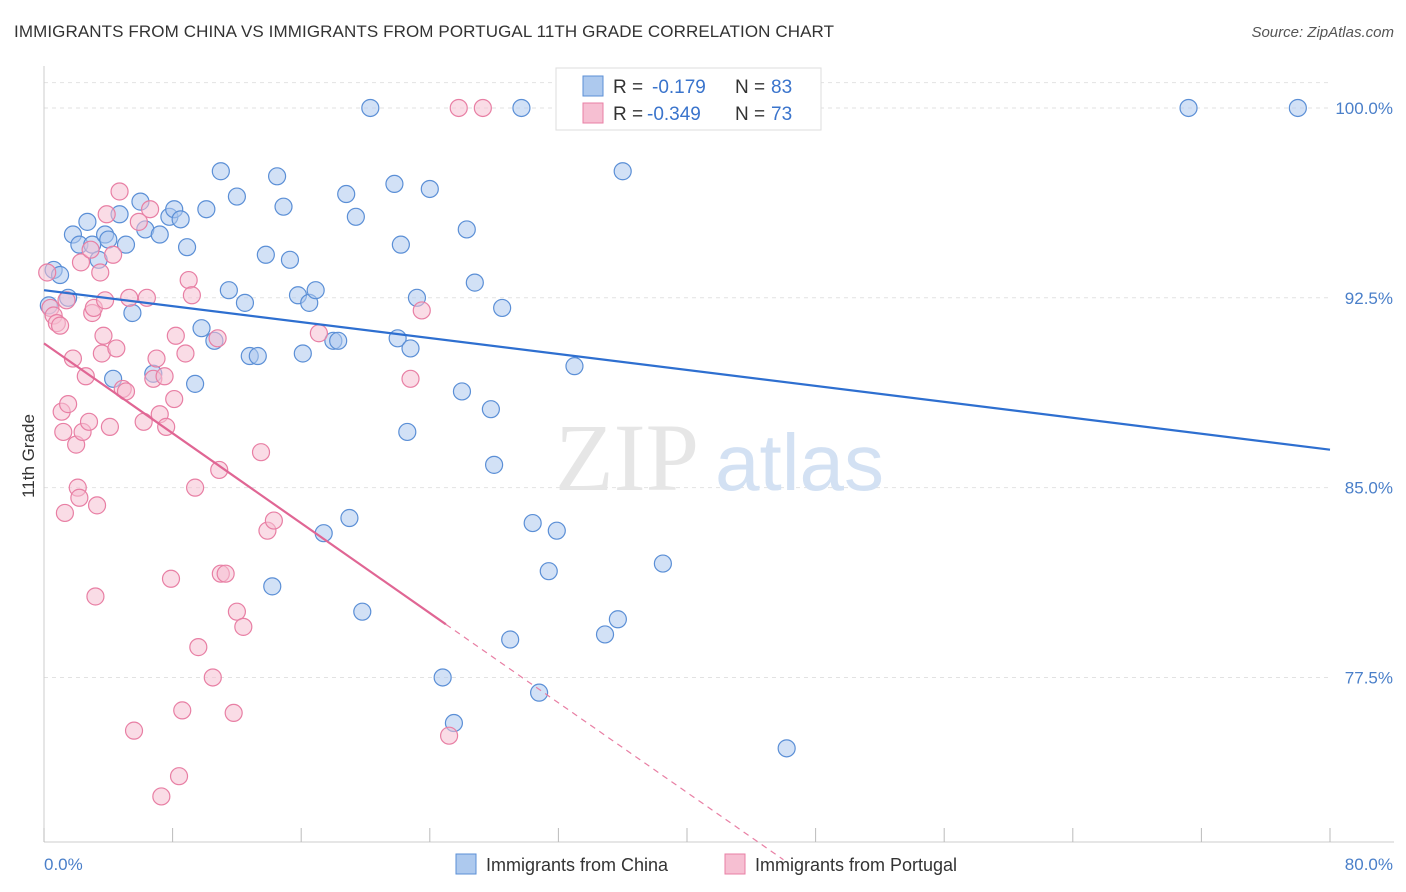 The width and height of the screenshot is (1406, 892). What do you see at coordinates (781, 87) in the screenshot?
I see `legend-china-n-value: 83` at bounding box center [781, 87].